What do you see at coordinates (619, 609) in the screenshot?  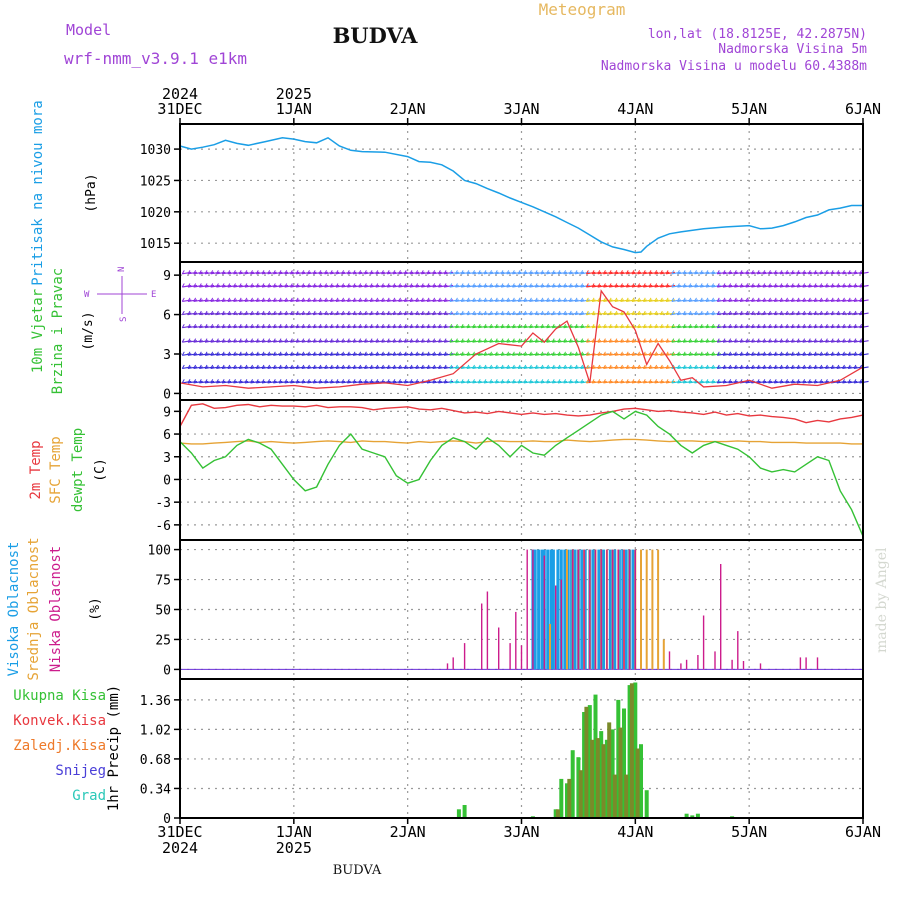 I see `high-cloud-bar` at bounding box center [619, 609].